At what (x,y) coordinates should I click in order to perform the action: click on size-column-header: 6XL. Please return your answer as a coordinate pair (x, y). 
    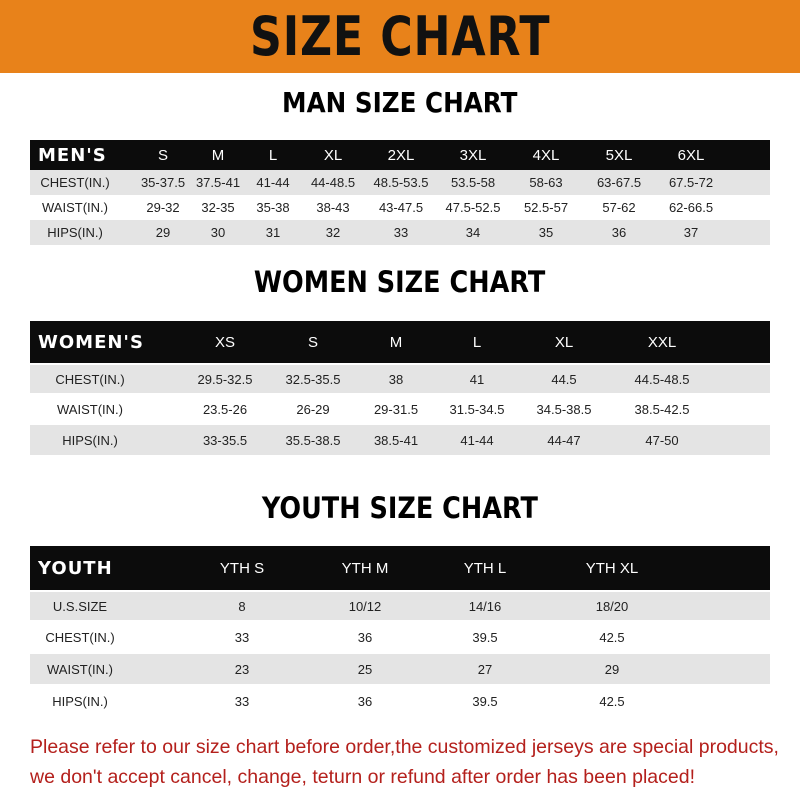
    Looking at the image, I should click on (691, 155).